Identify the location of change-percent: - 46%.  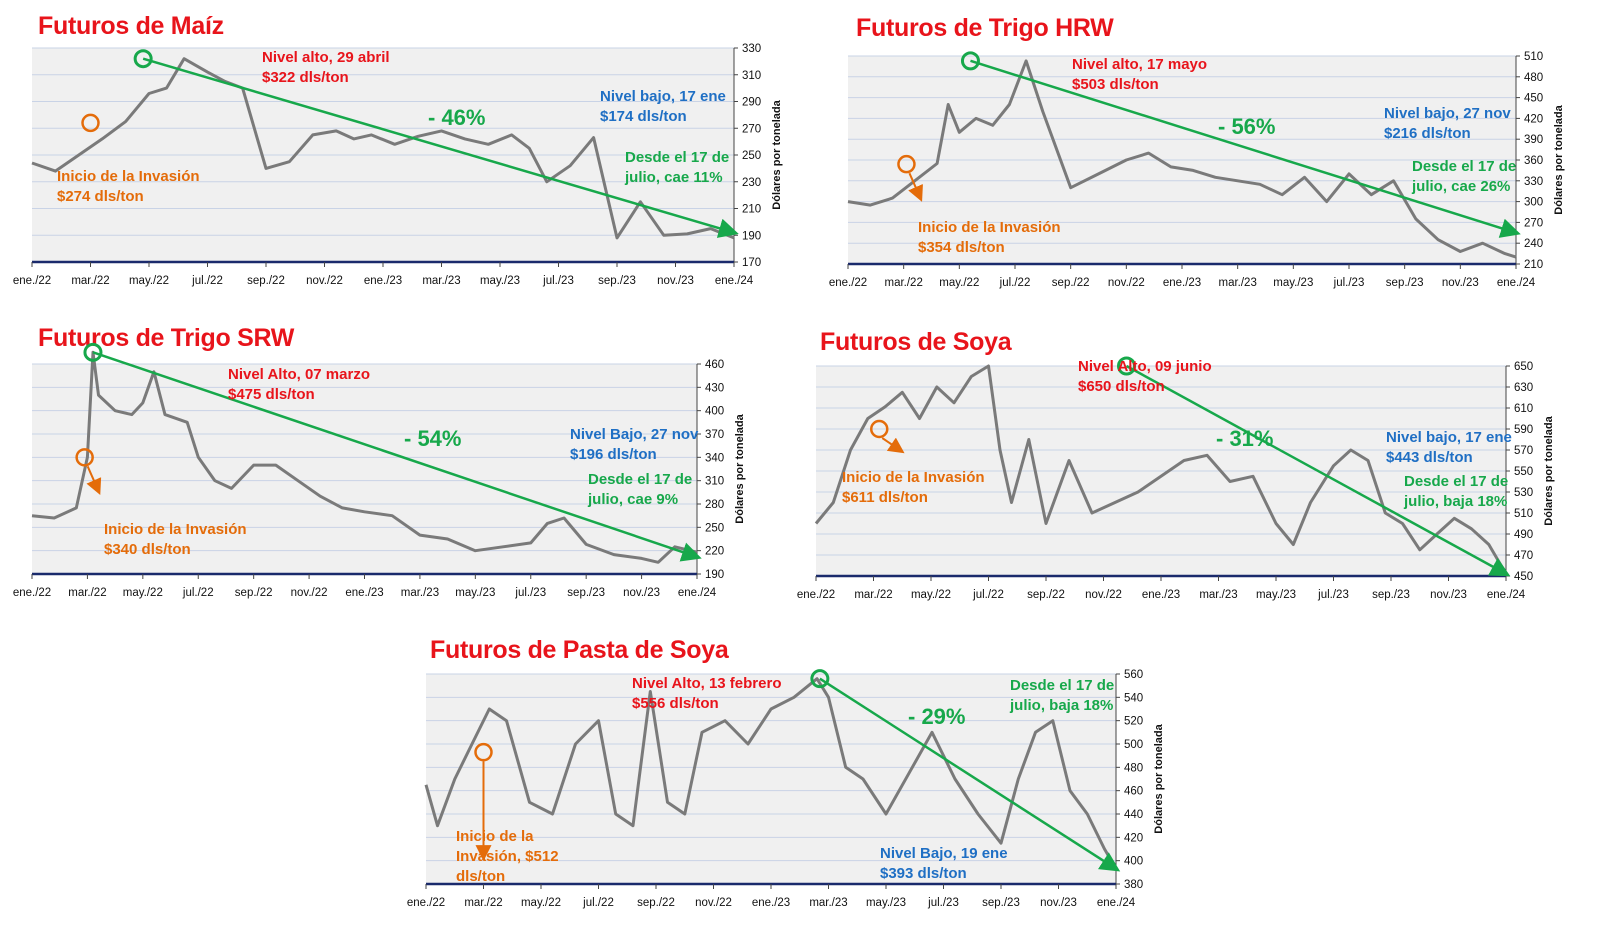
(457, 117).